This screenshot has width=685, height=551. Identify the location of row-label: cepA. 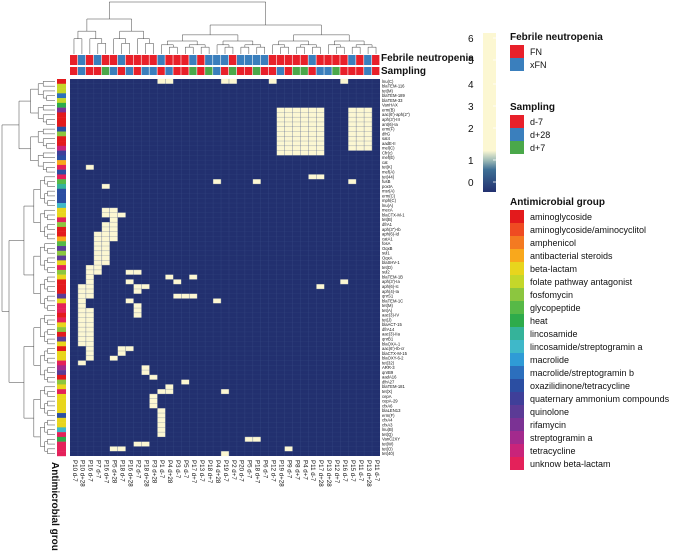
(387, 396).